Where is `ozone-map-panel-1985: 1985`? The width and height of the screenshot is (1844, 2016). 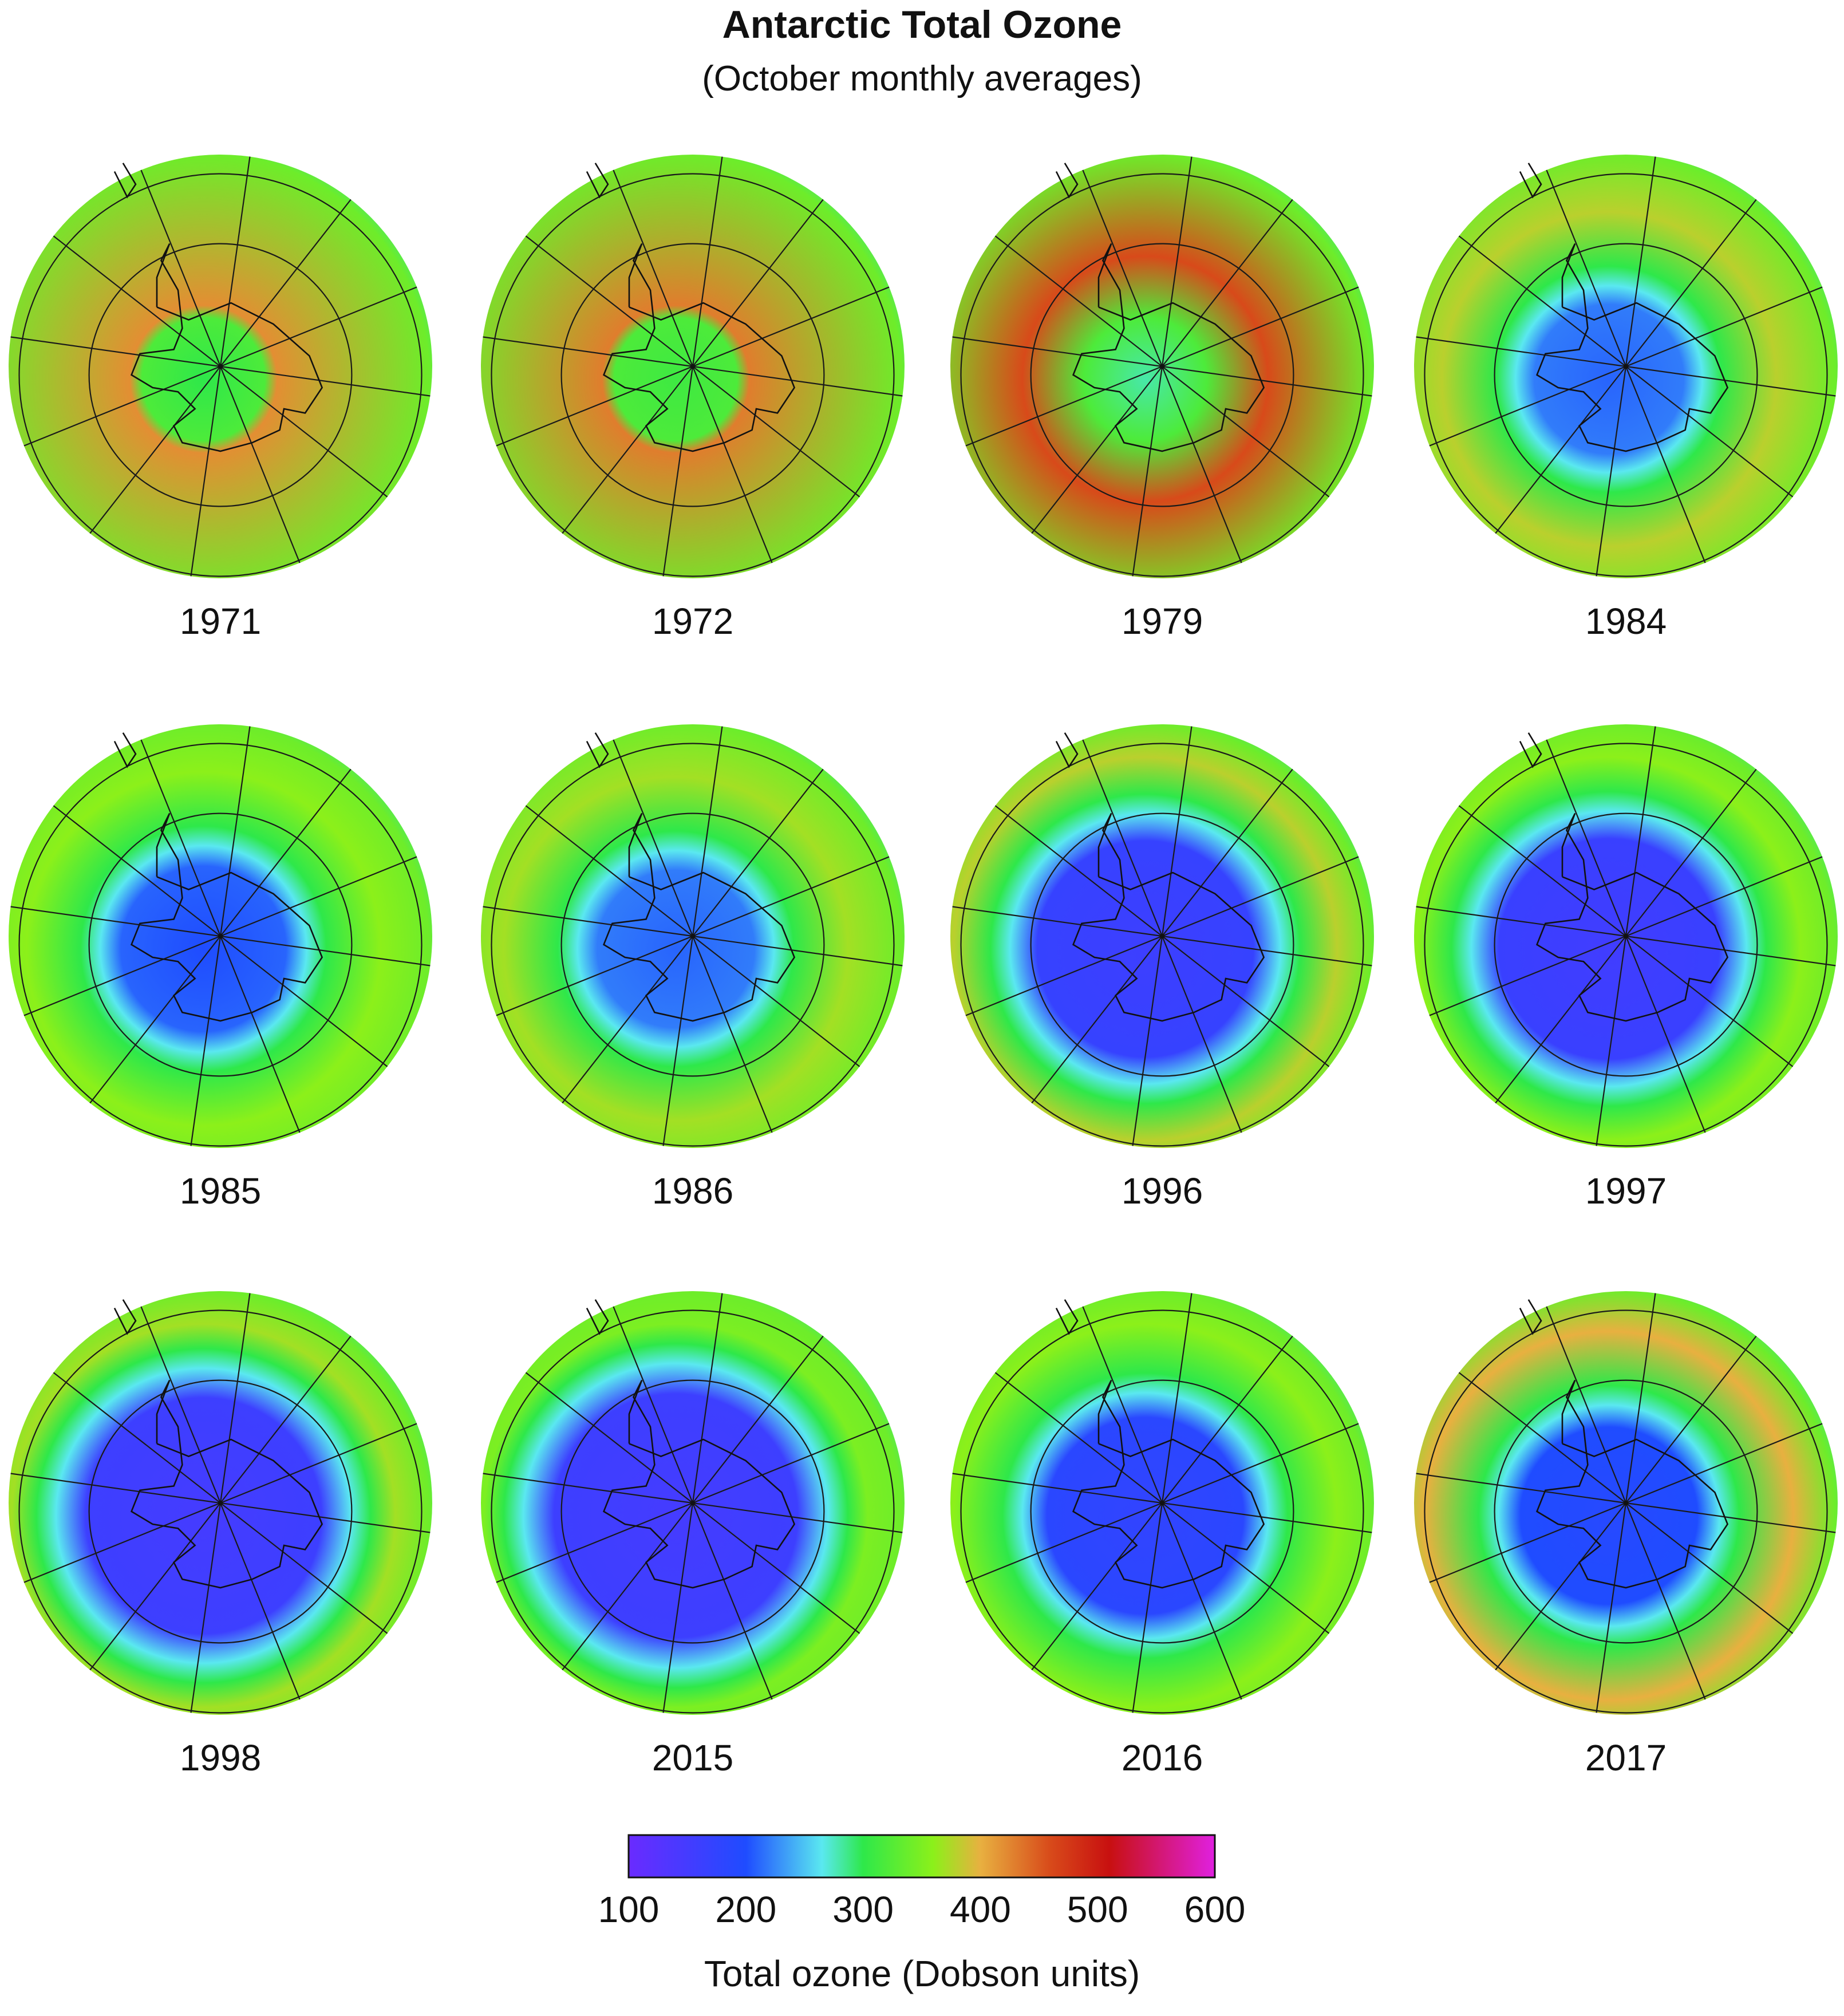
ozone-map-panel-1985: 1985 is located at coordinates (221, 1004).